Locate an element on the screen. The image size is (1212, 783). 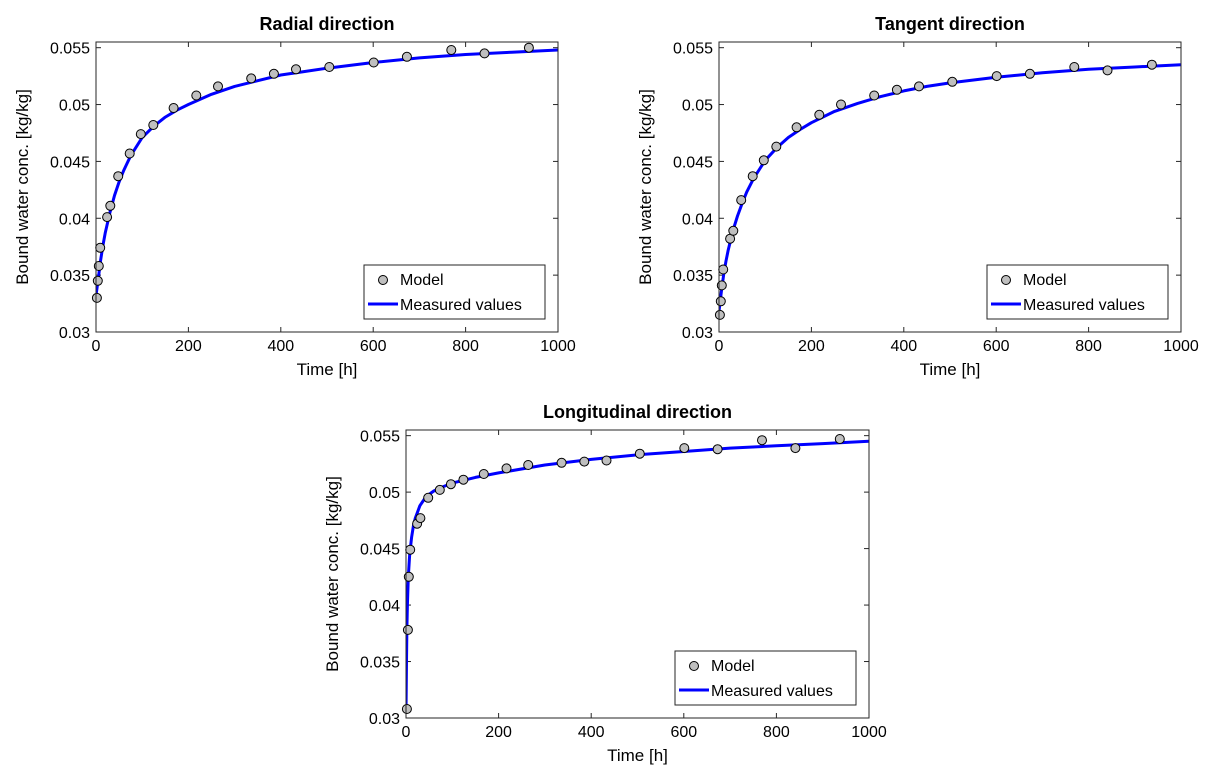
chart-title: Radial direction is located at coordinates (326, 24).